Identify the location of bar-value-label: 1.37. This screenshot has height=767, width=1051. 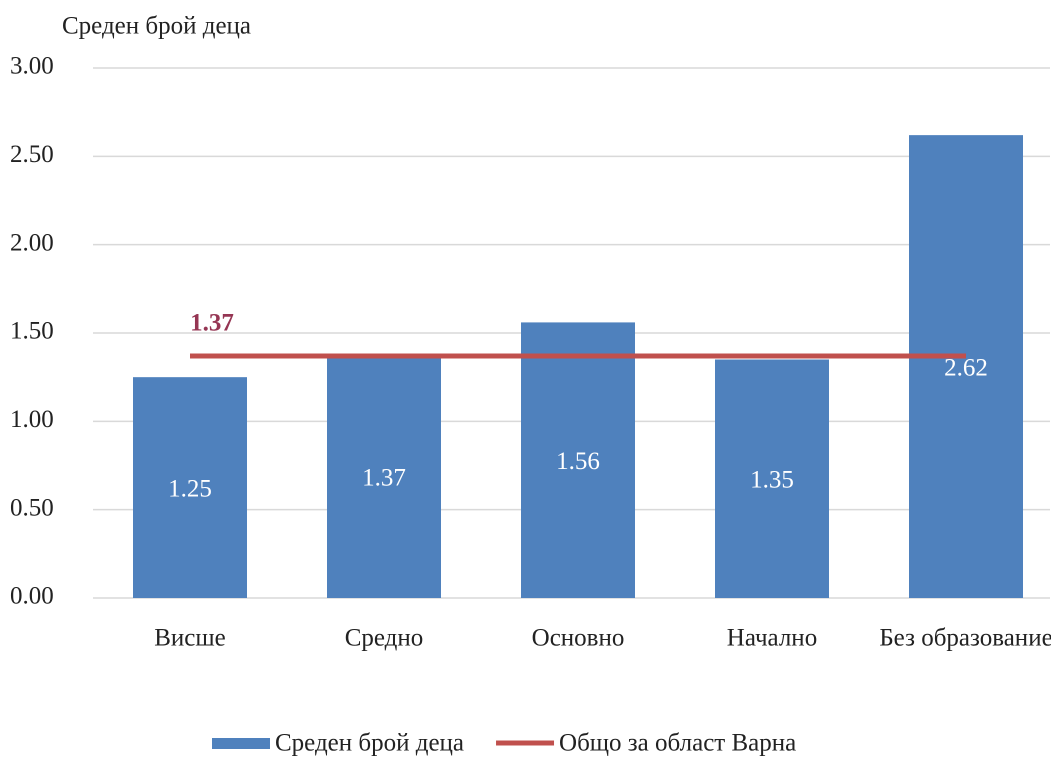
(384, 478).